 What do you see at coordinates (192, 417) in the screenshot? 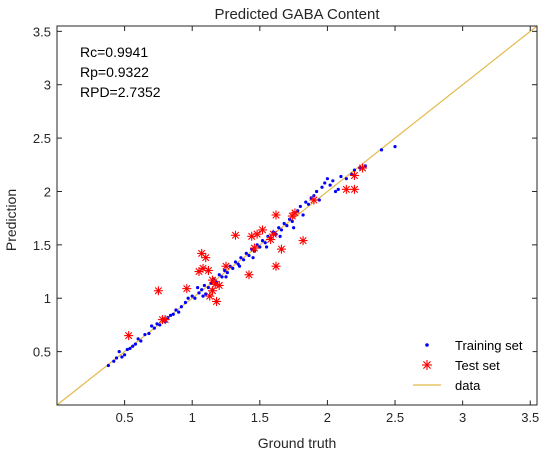
I see `x-tick-label: 1` at bounding box center [192, 417].